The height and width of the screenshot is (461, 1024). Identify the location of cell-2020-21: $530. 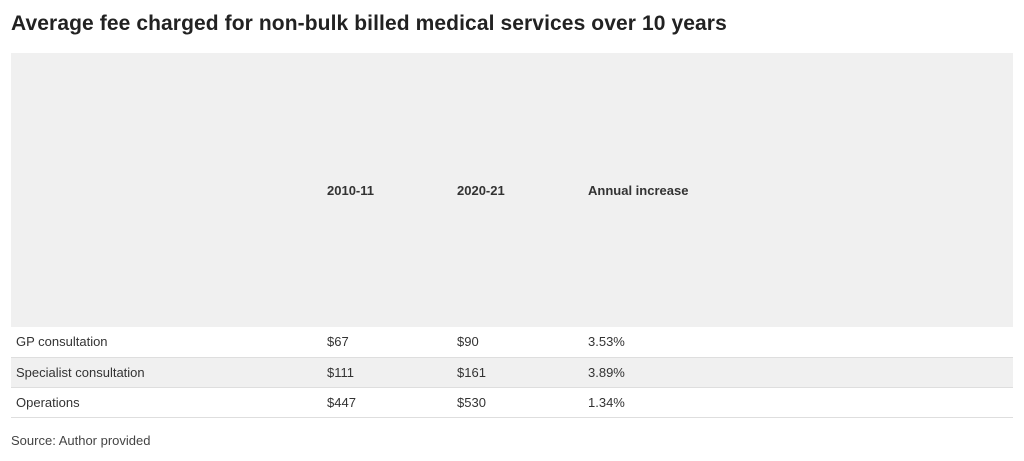
(471, 402).